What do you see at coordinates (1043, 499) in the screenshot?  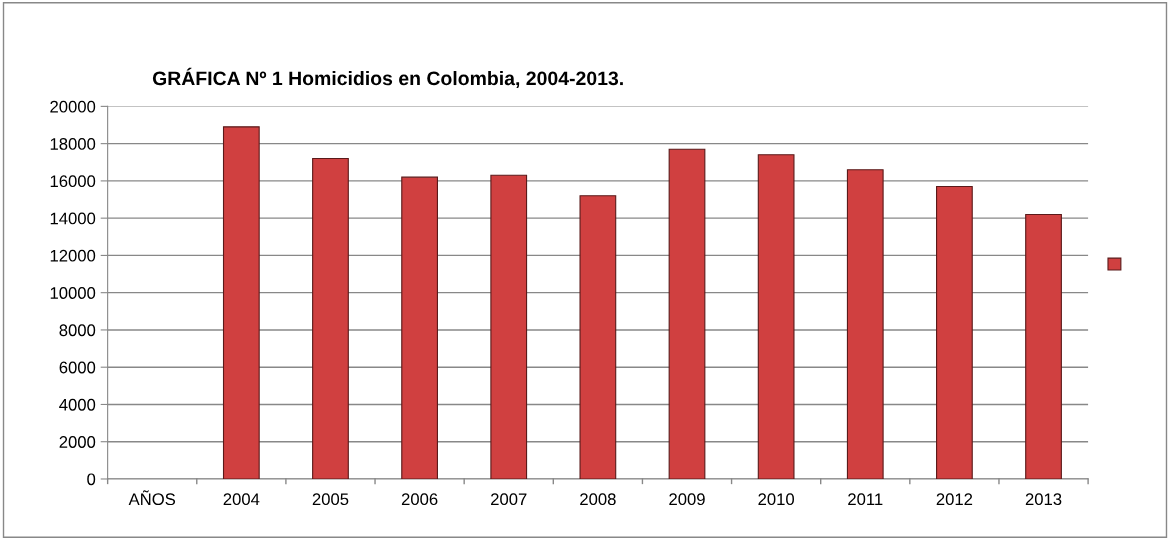 I see `x-tick-label: 2013` at bounding box center [1043, 499].